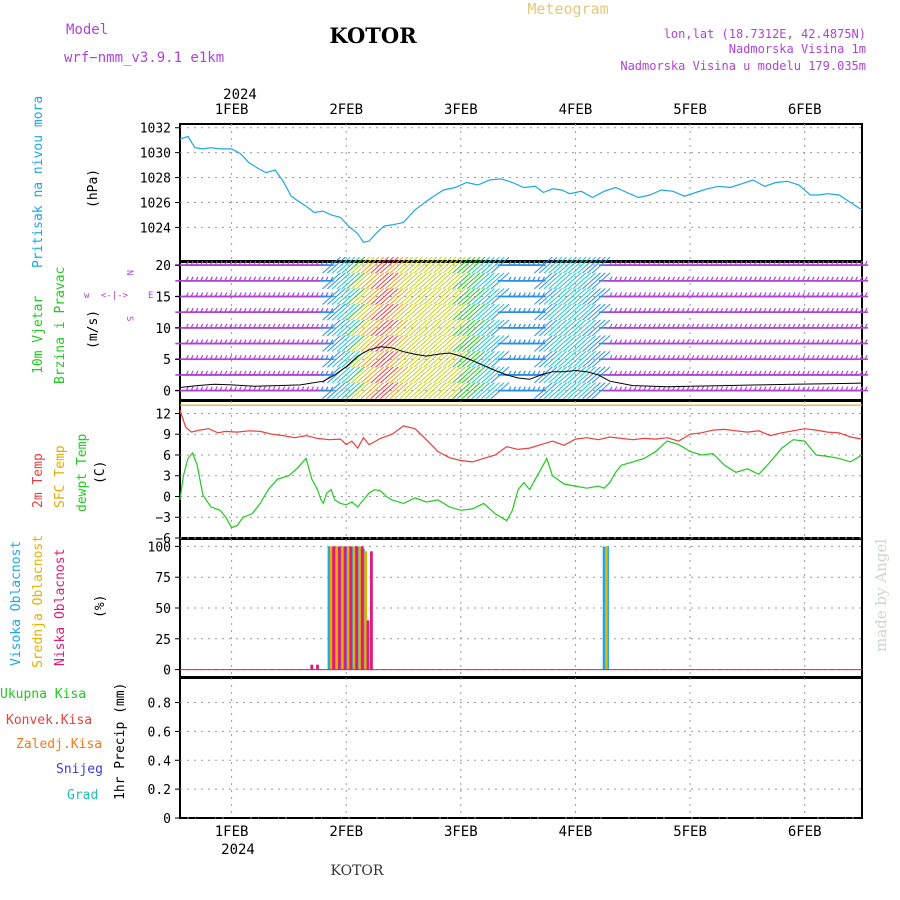 The height and width of the screenshot is (900, 900). What do you see at coordinates (160, 761) in the screenshot?
I see `precip-ytick-label: 0.4` at bounding box center [160, 761].